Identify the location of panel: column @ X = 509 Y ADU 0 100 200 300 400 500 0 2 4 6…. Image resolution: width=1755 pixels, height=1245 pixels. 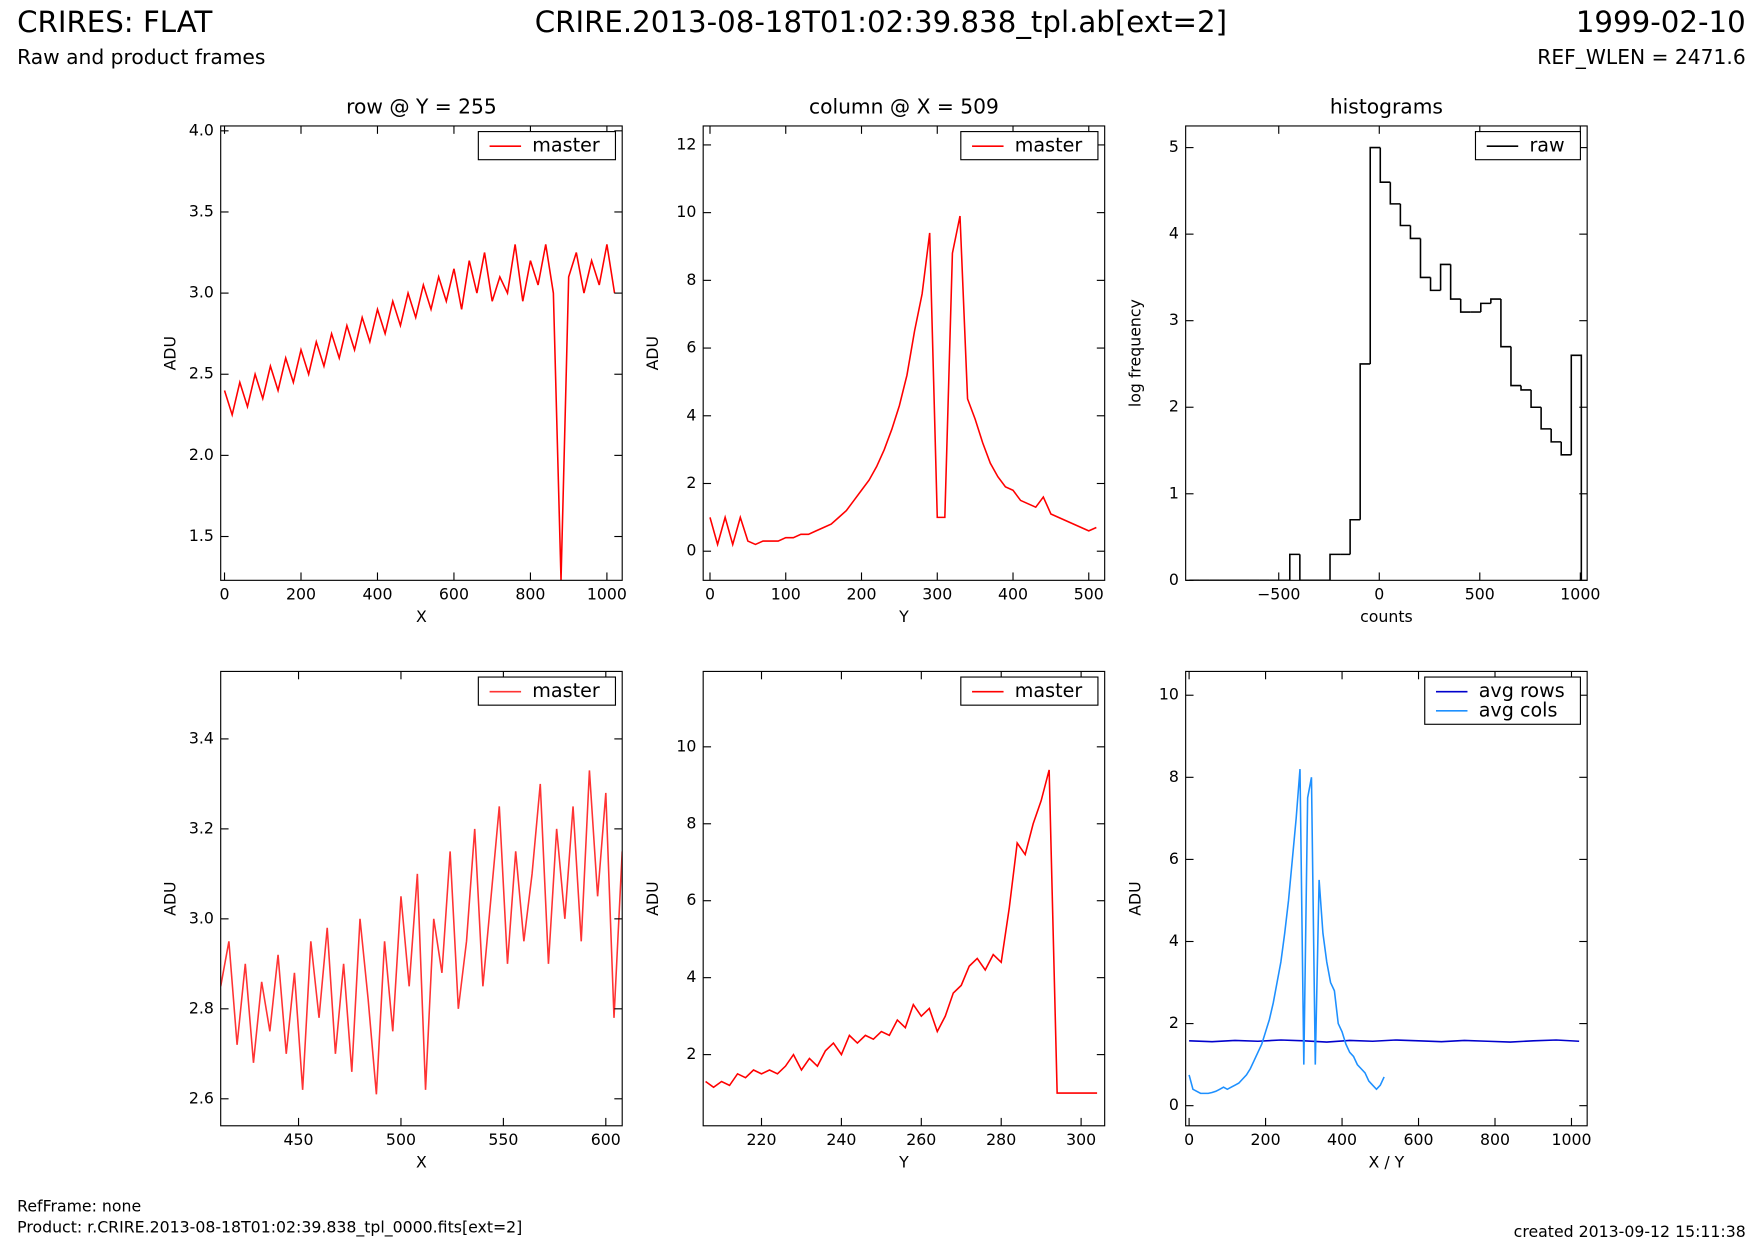
(874, 360).